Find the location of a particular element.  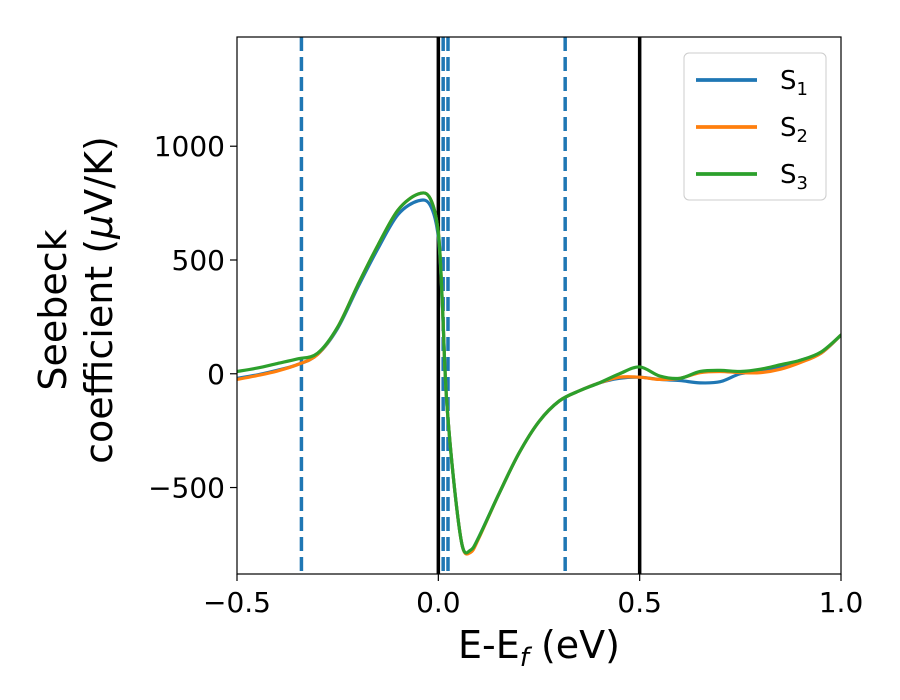

legend-label-s3: S3 is located at coordinates (794, 177).